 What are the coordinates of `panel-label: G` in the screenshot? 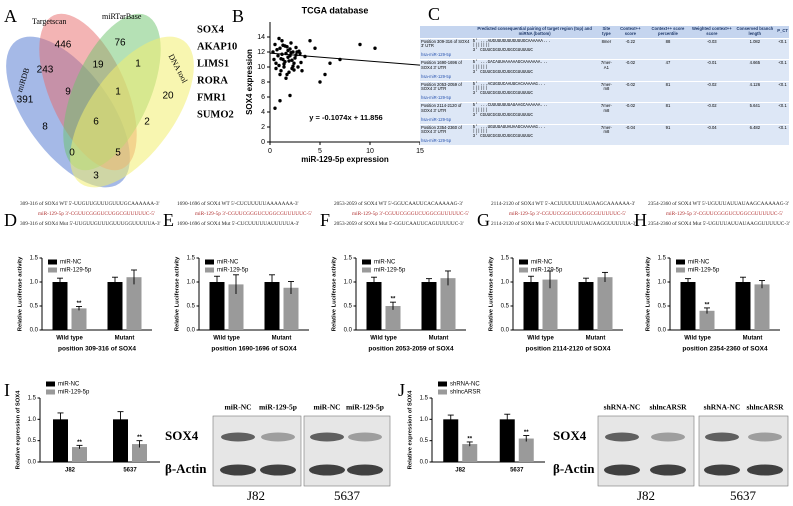 It's located at (483, 220).